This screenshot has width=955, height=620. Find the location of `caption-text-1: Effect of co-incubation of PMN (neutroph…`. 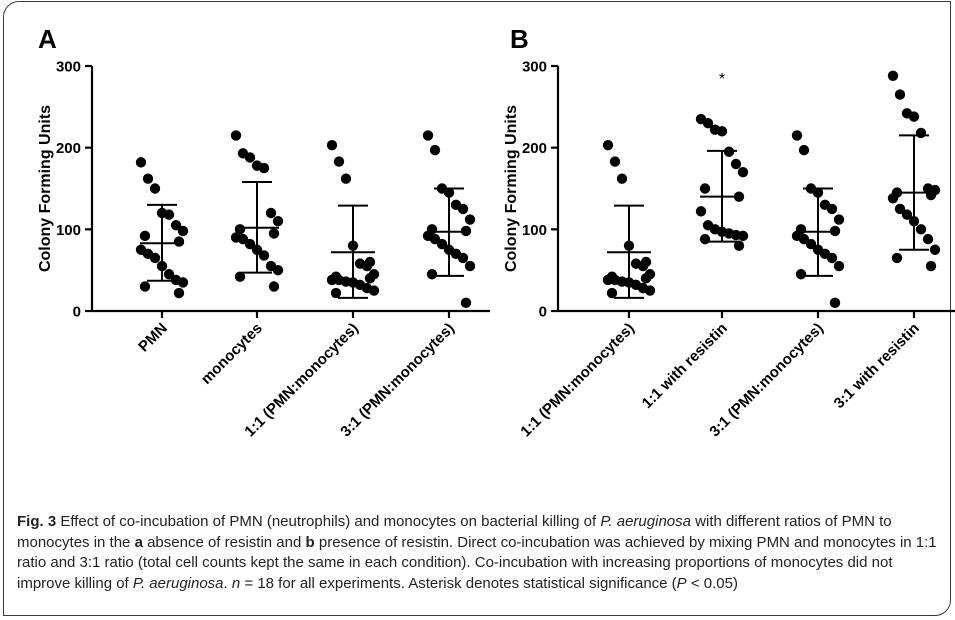

caption-text-1: Effect of co-incubation of PMN (neutroph… is located at coordinates (328, 521).